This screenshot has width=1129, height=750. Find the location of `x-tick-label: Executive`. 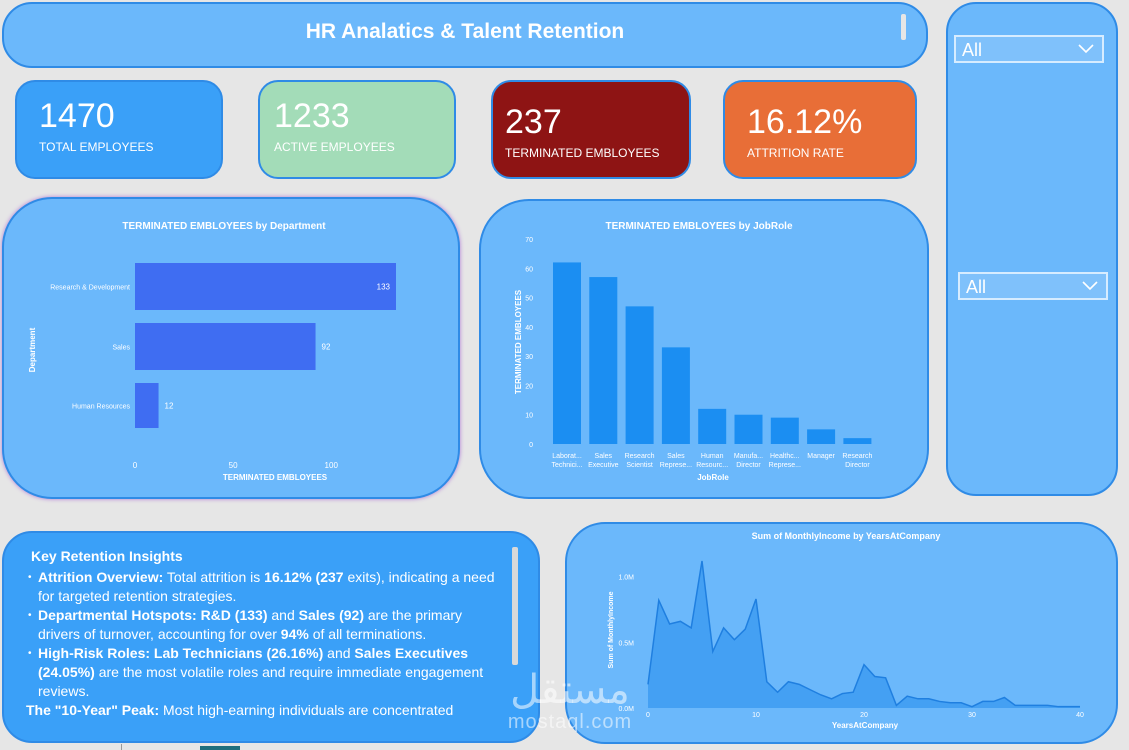

x-tick-label: Executive is located at coordinates (603, 465).